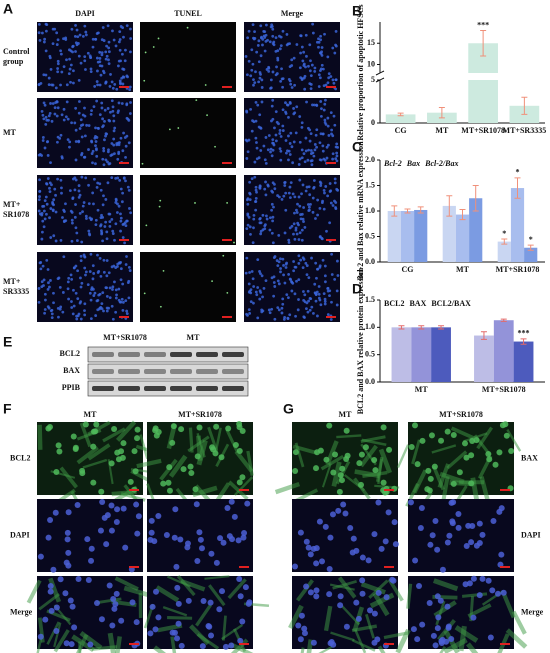  What do you see at coordinates (188, 210) in the screenshot?
I see `micrograph` at bounding box center [188, 210].